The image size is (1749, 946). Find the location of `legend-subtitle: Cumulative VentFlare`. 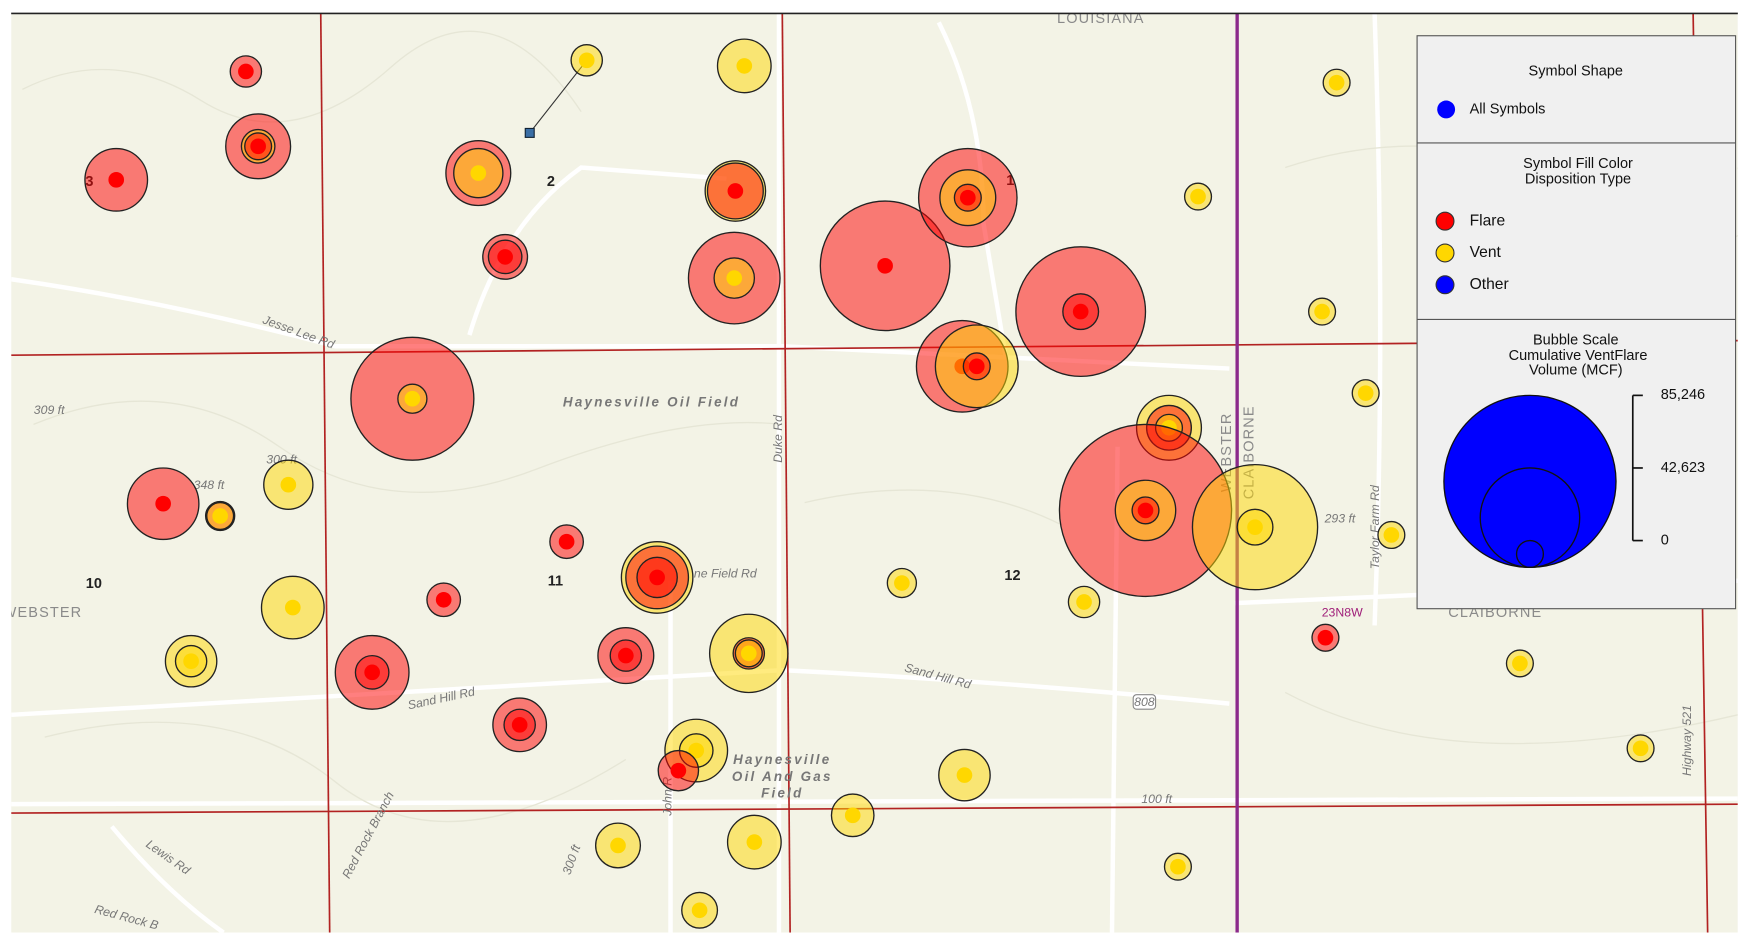

legend-subtitle: Cumulative VentFlare is located at coordinates (1578, 356).